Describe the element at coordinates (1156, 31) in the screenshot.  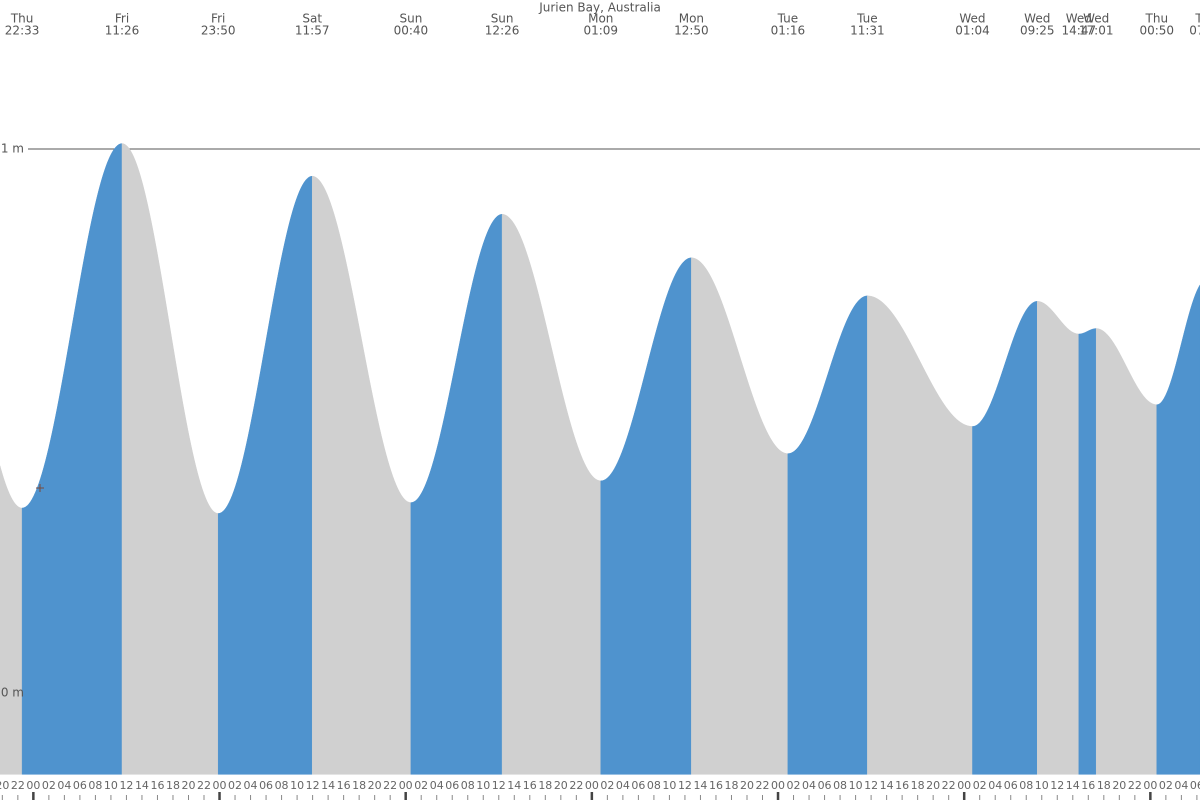
I see `extreme-time: 00:50` at that location.